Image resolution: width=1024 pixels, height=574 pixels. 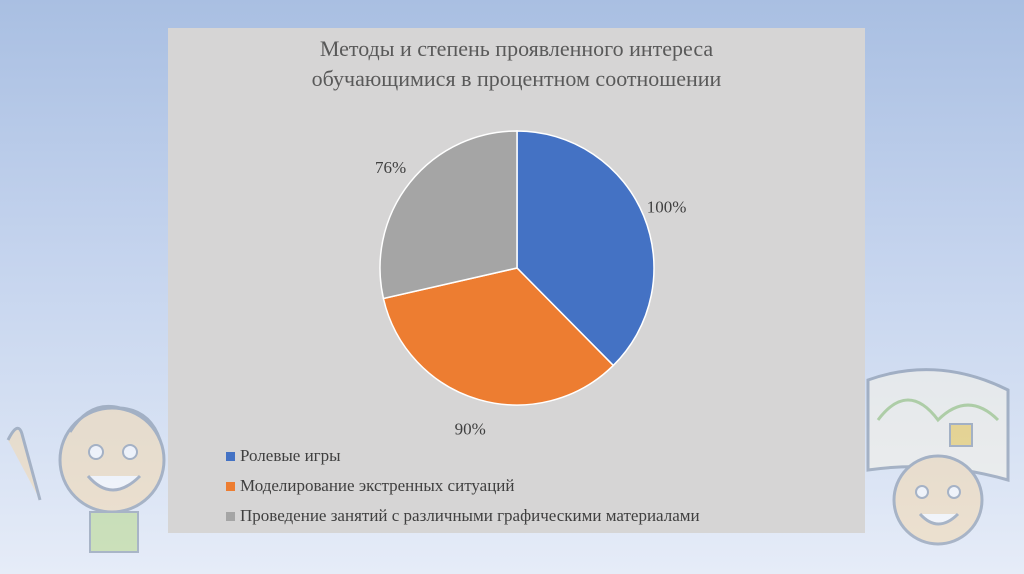 What do you see at coordinates (448, 215) in the screenshot?
I see `pie-slice-graphic-materials` at bounding box center [448, 215].